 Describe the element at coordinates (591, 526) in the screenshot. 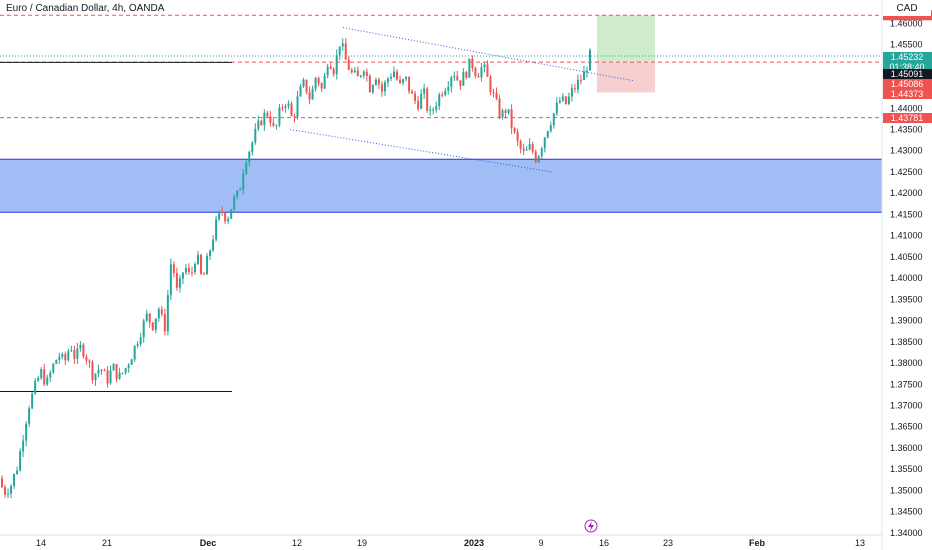

I see `lightning-icon` at that location.